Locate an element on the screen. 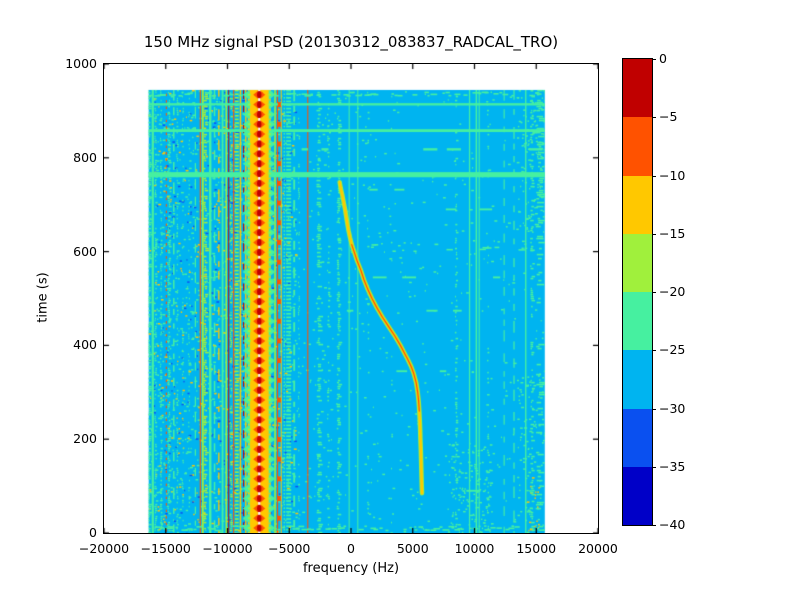 The image size is (800, 600). y-axis-label: time (s) is located at coordinates (43, 297).